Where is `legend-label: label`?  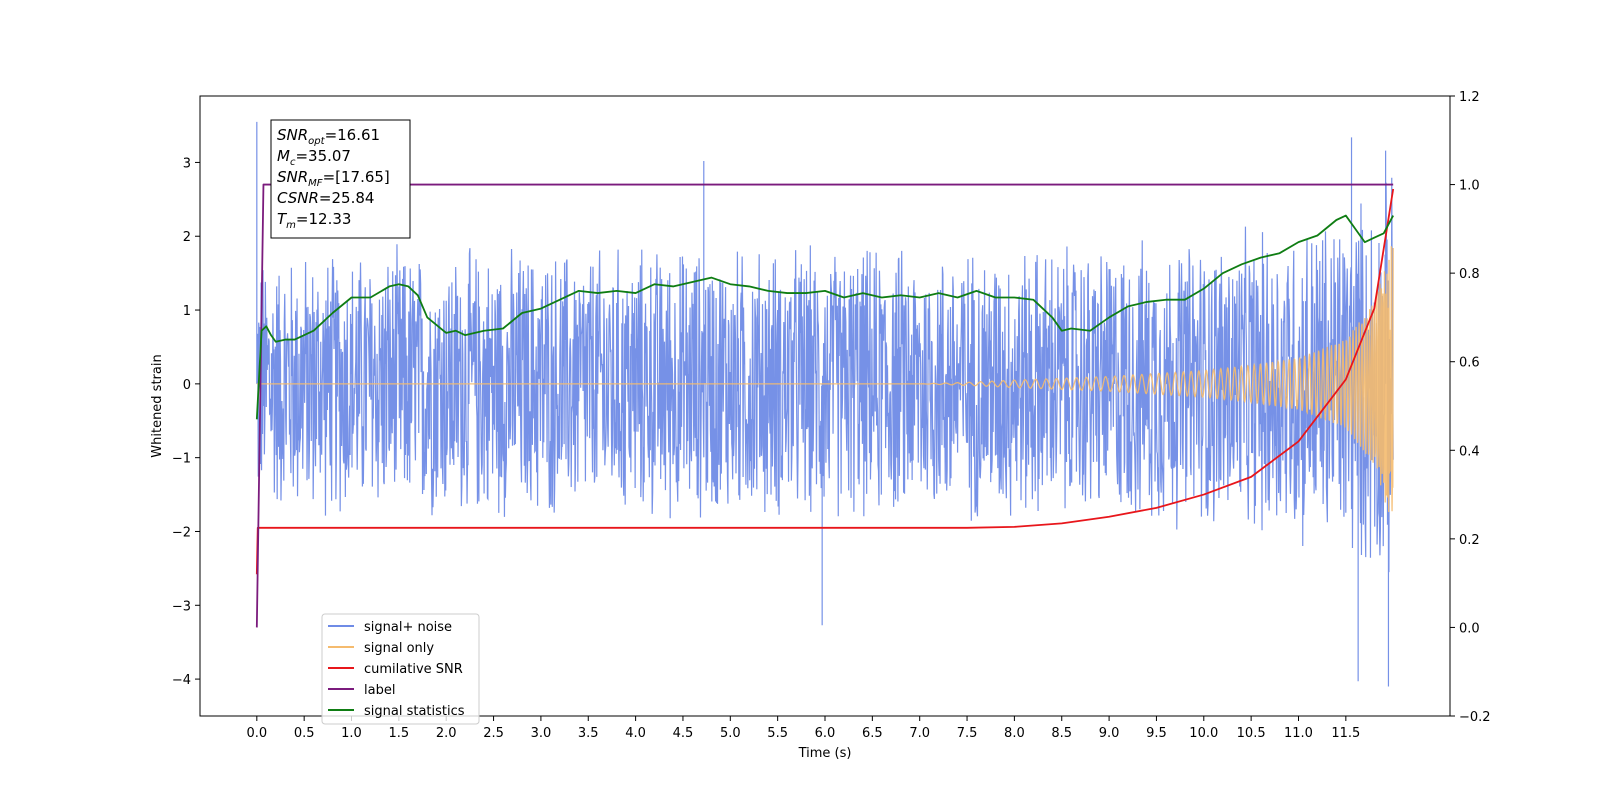 legend-label: label is located at coordinates (379, 690).